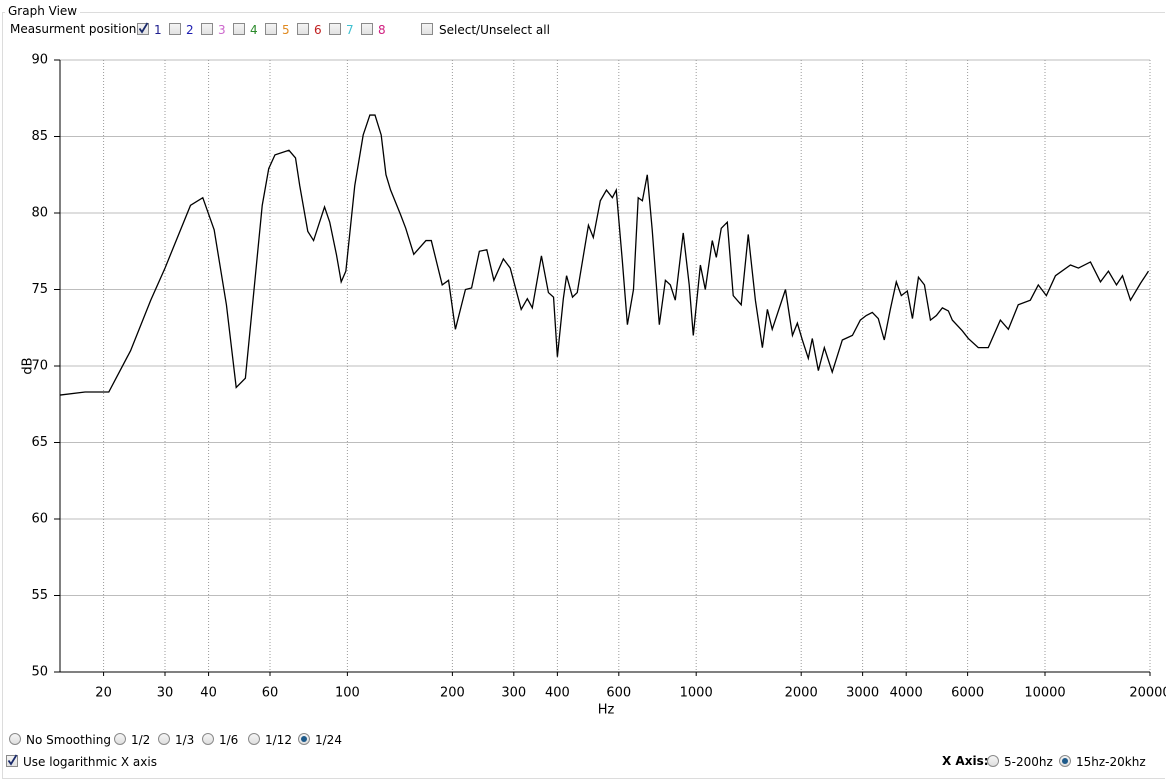  What do you see at coordinates (606, 710) in the screenshot?
I see `x-axis-label: Hz` at bounding box center [606, 710].